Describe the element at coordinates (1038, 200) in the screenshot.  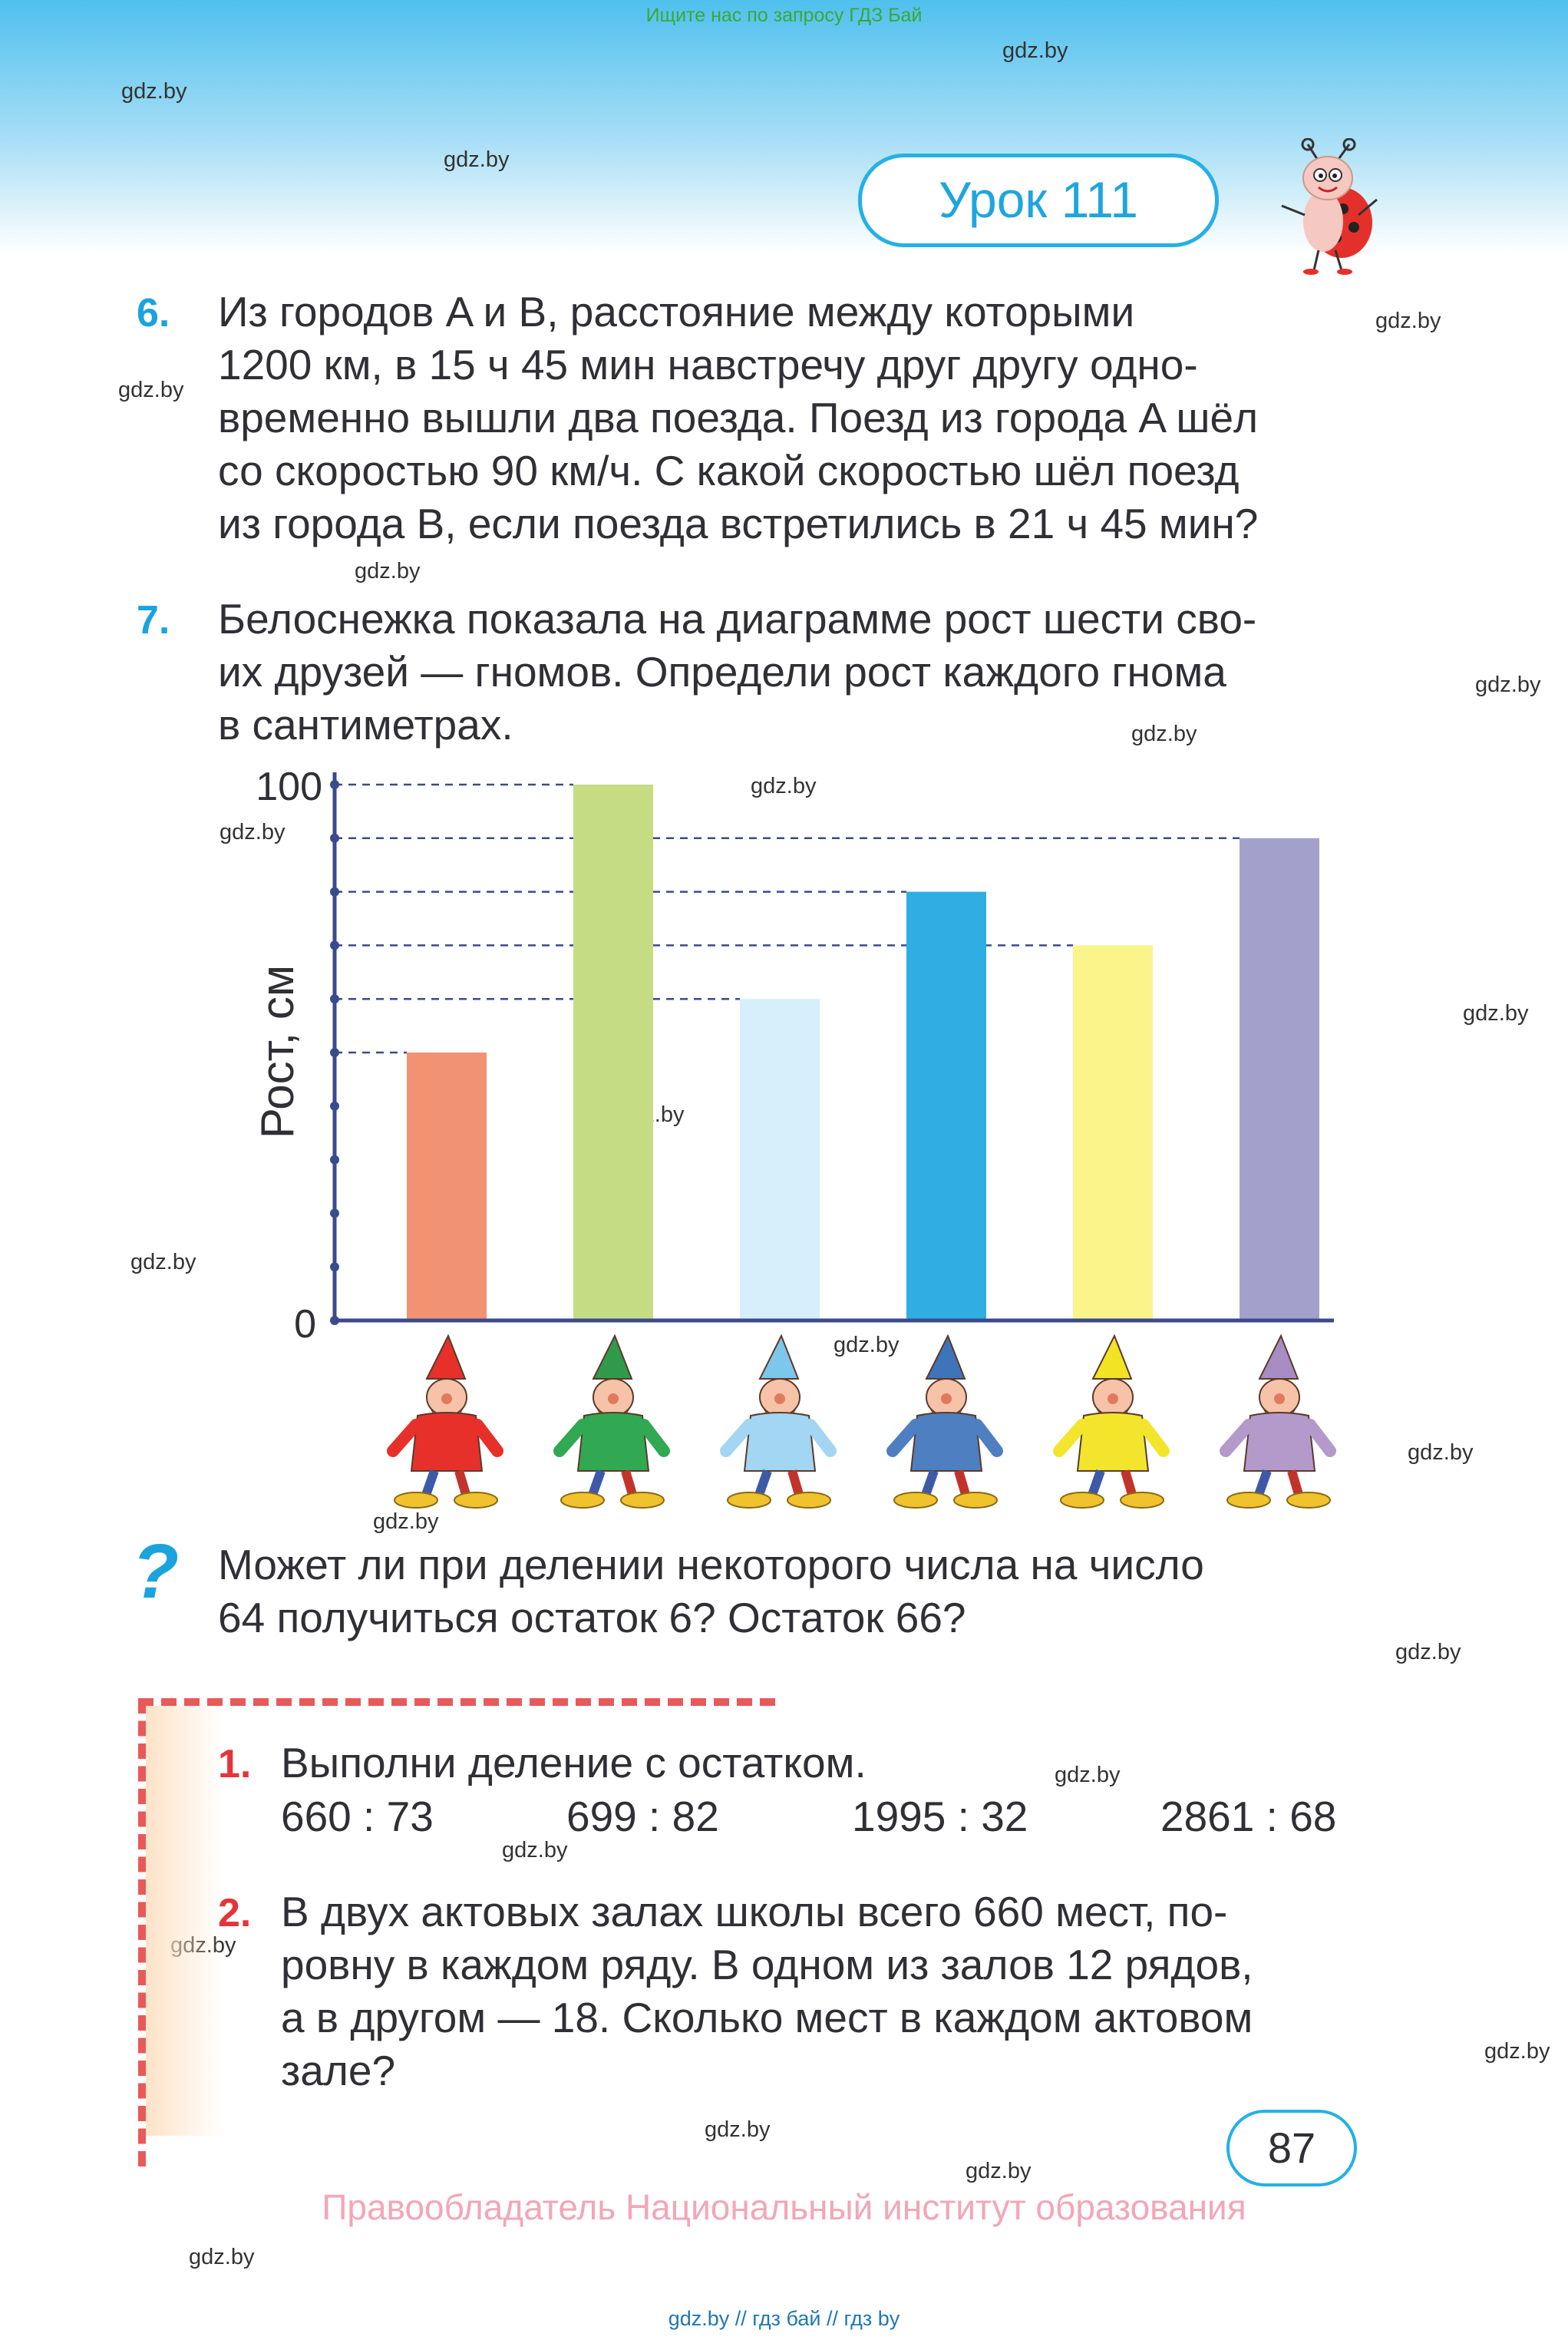
I see `lesson-title: Урок 111` at that location.